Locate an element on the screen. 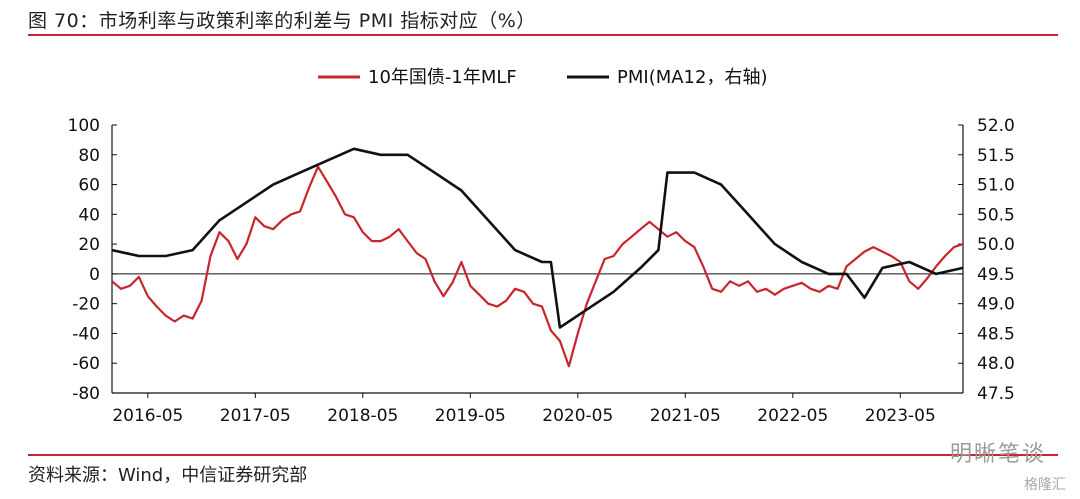 The height and width of the screenshot is (499, 1080). x-tick-label: 2016-05 is located at coordinates (147, 416).